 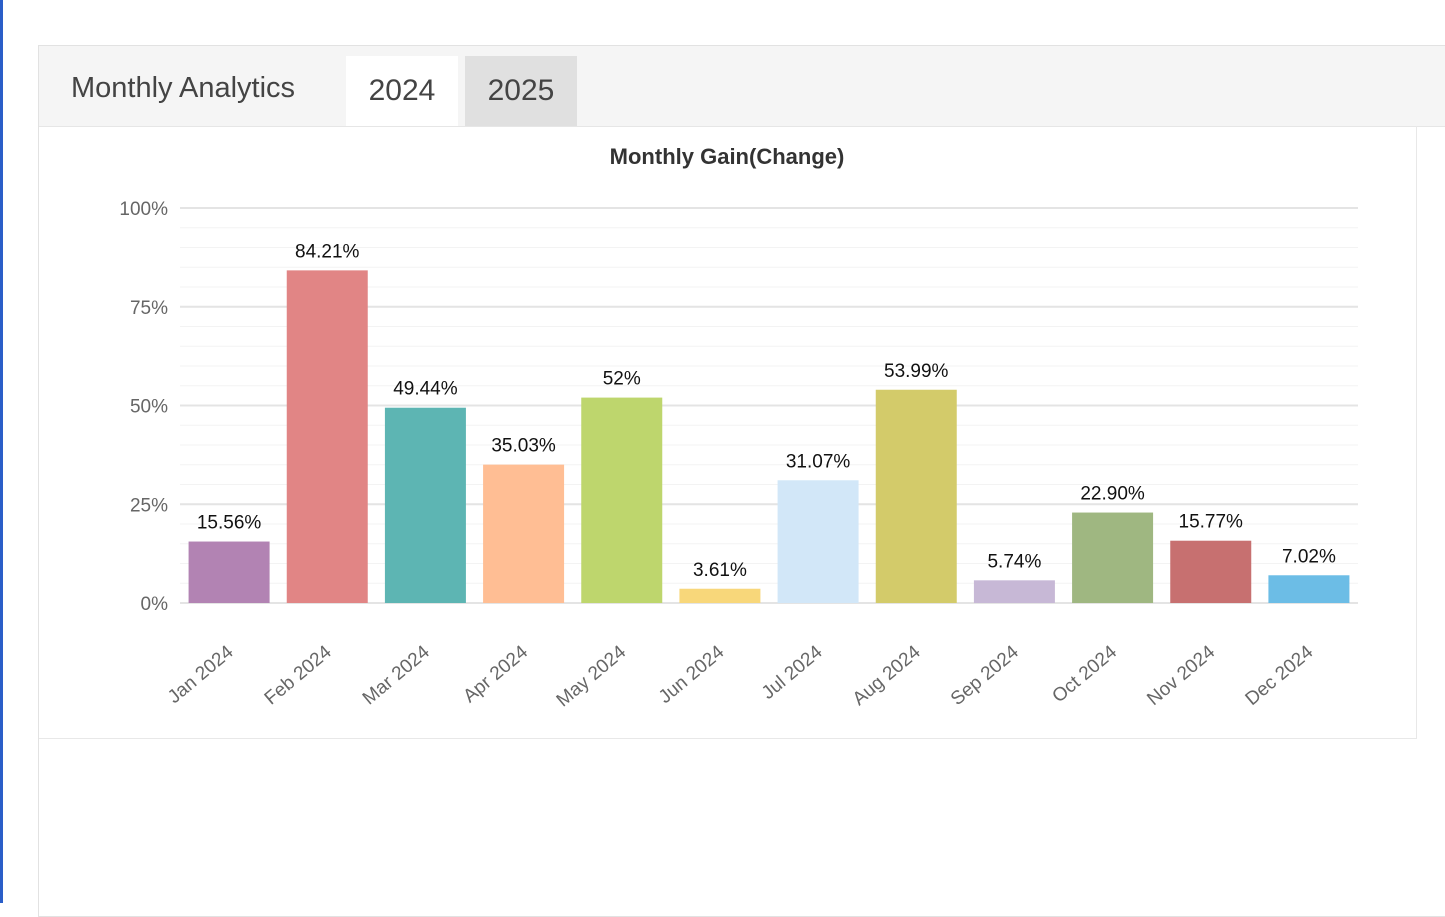 What do you see at coordinates (592, 676) in the screenshot?
I see `x-tick-label: May 2024` at bounding box center [592, 676].